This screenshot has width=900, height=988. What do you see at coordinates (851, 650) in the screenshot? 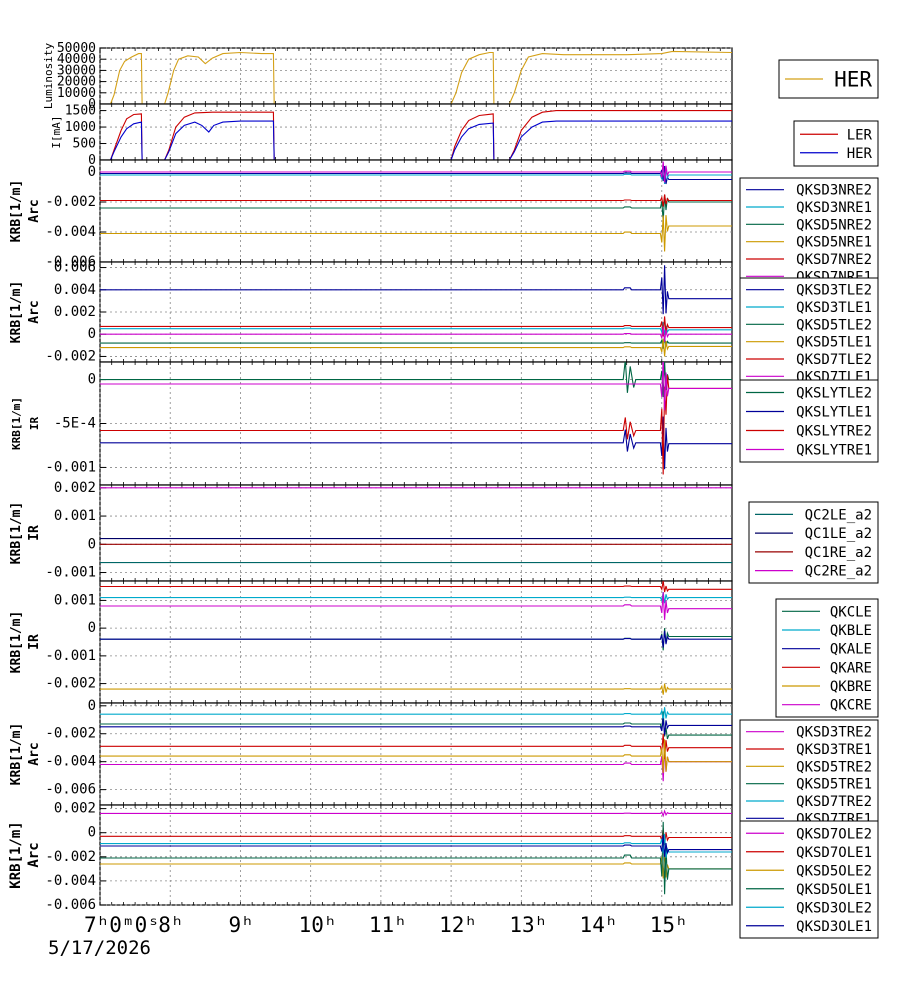
I see `legend-label: QKALE` at bounding box center [851, 650].